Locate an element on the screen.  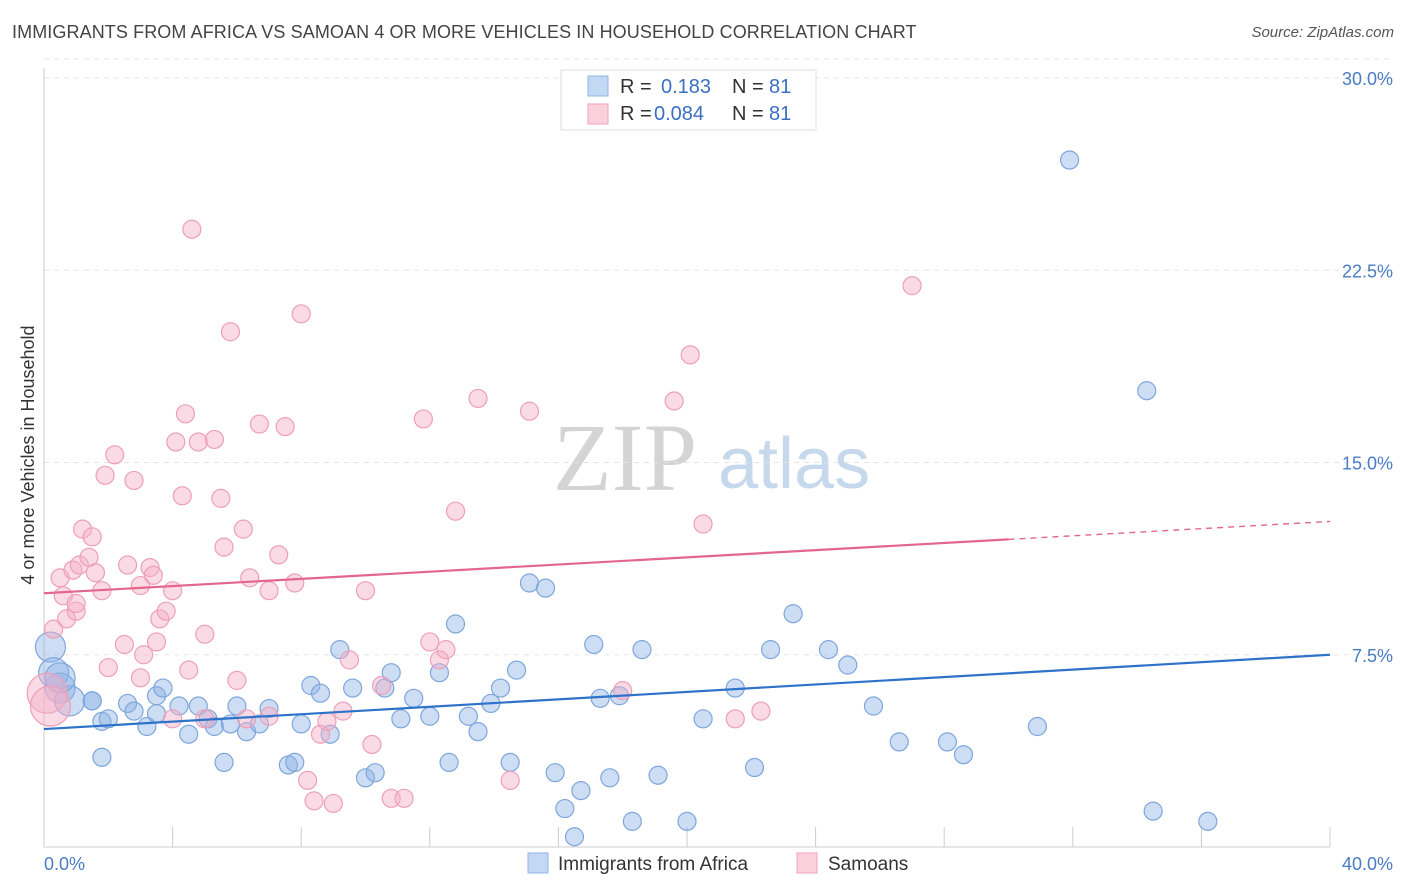
legend-n-value-africa: 81 is located at coordinates (780, 87).